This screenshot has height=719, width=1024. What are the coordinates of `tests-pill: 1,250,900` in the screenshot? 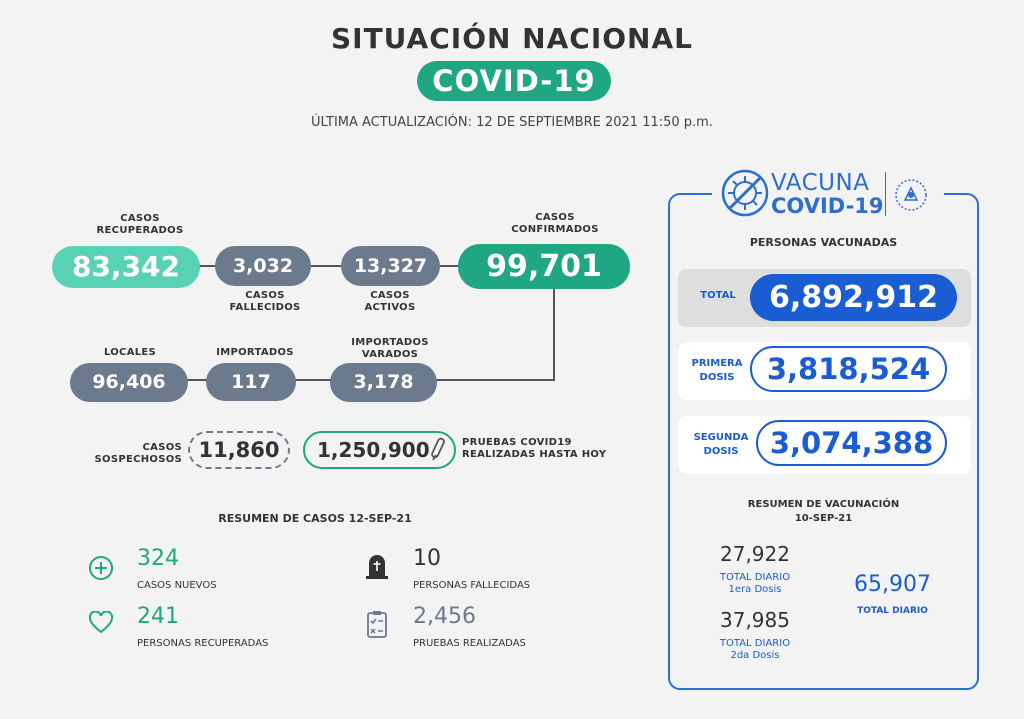 It's located at (379, 450).